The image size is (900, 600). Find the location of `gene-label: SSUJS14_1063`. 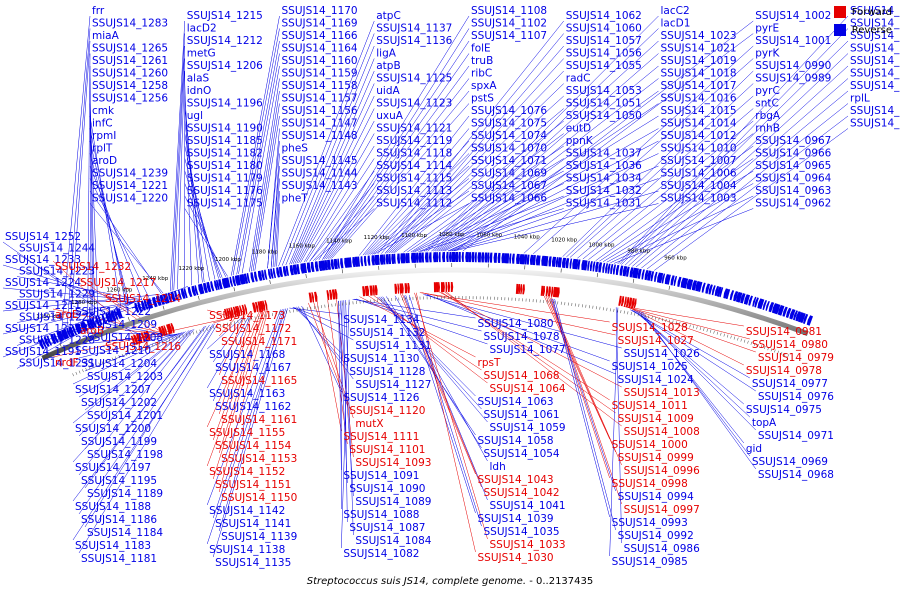

gene-label: SSUJS14_1063 is located at coordinates (516, 402).